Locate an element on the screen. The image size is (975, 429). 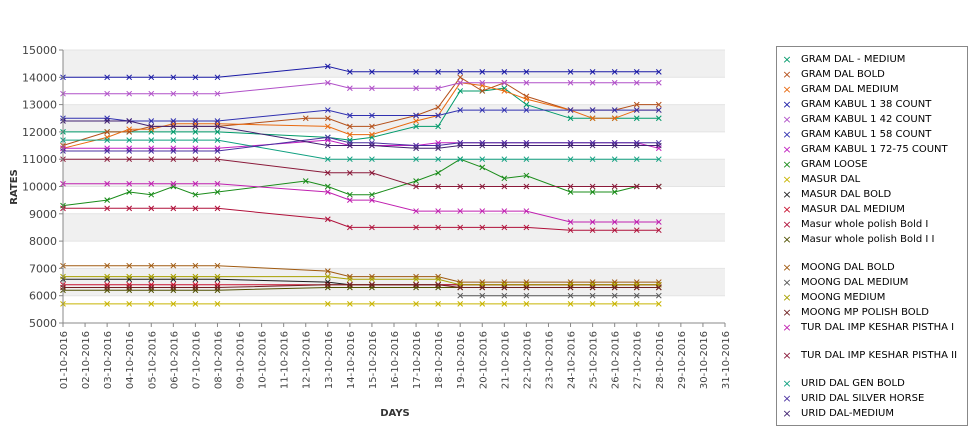
x-tick-label: 14-10-2016 is located at coordinates (351, 360).